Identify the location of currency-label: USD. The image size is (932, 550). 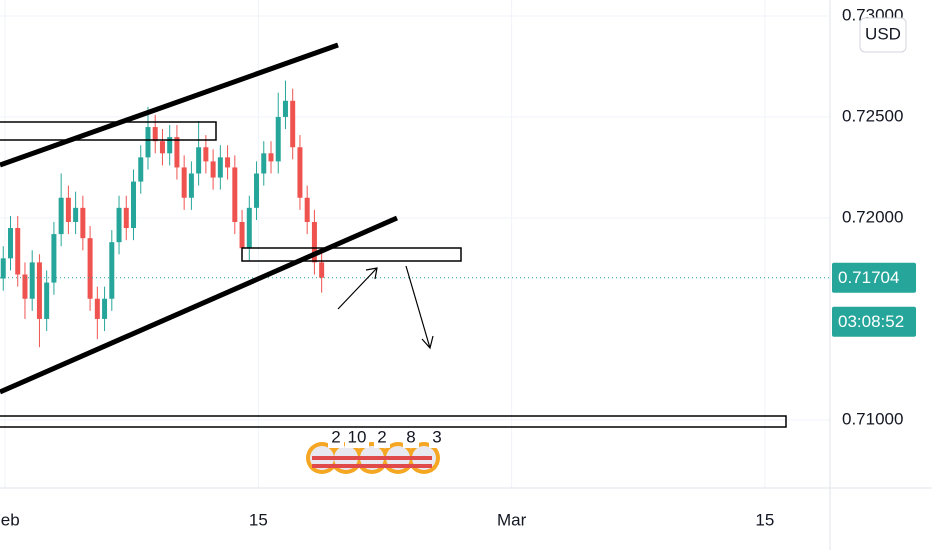
(883, 33).